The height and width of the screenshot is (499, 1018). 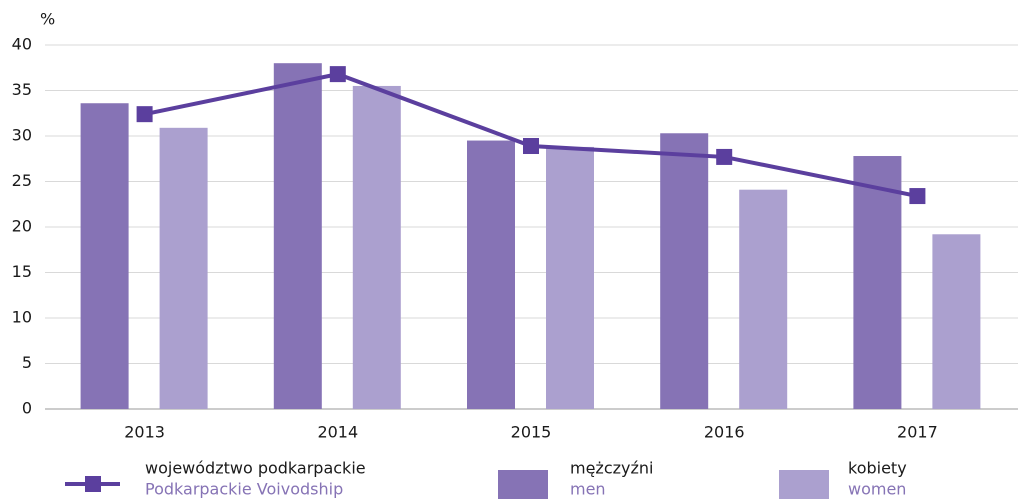 What do you see at coordinates (588, 489) in the screenshot?
I see `legend-label-en: men` at bounding box center [588, 489].